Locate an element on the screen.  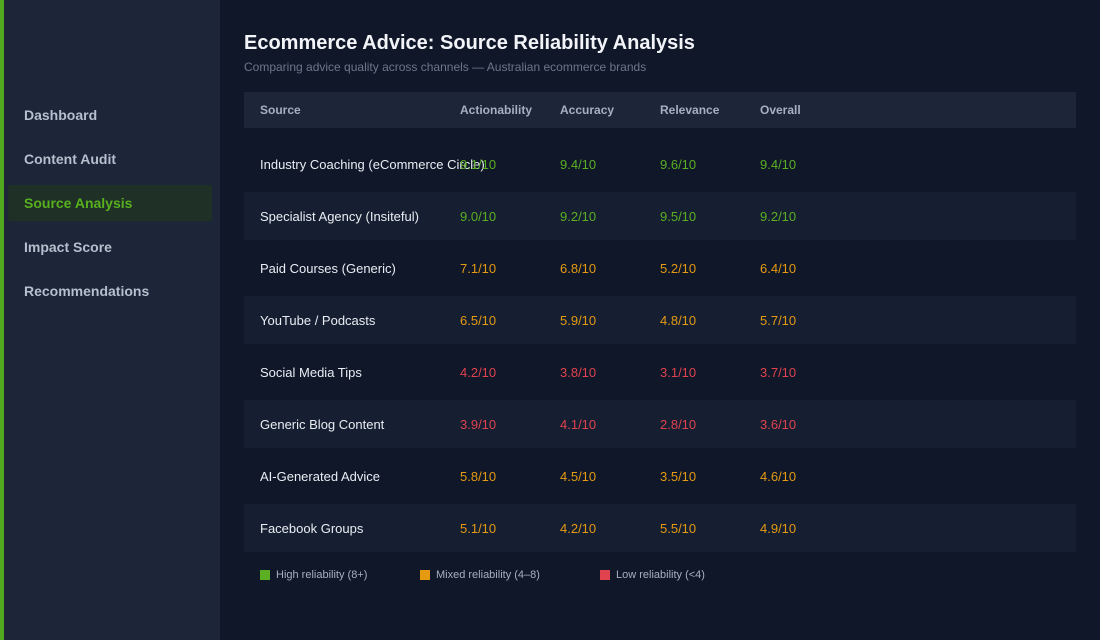
overall-cell: 3.7/10 is located at coordinates (778, 372).